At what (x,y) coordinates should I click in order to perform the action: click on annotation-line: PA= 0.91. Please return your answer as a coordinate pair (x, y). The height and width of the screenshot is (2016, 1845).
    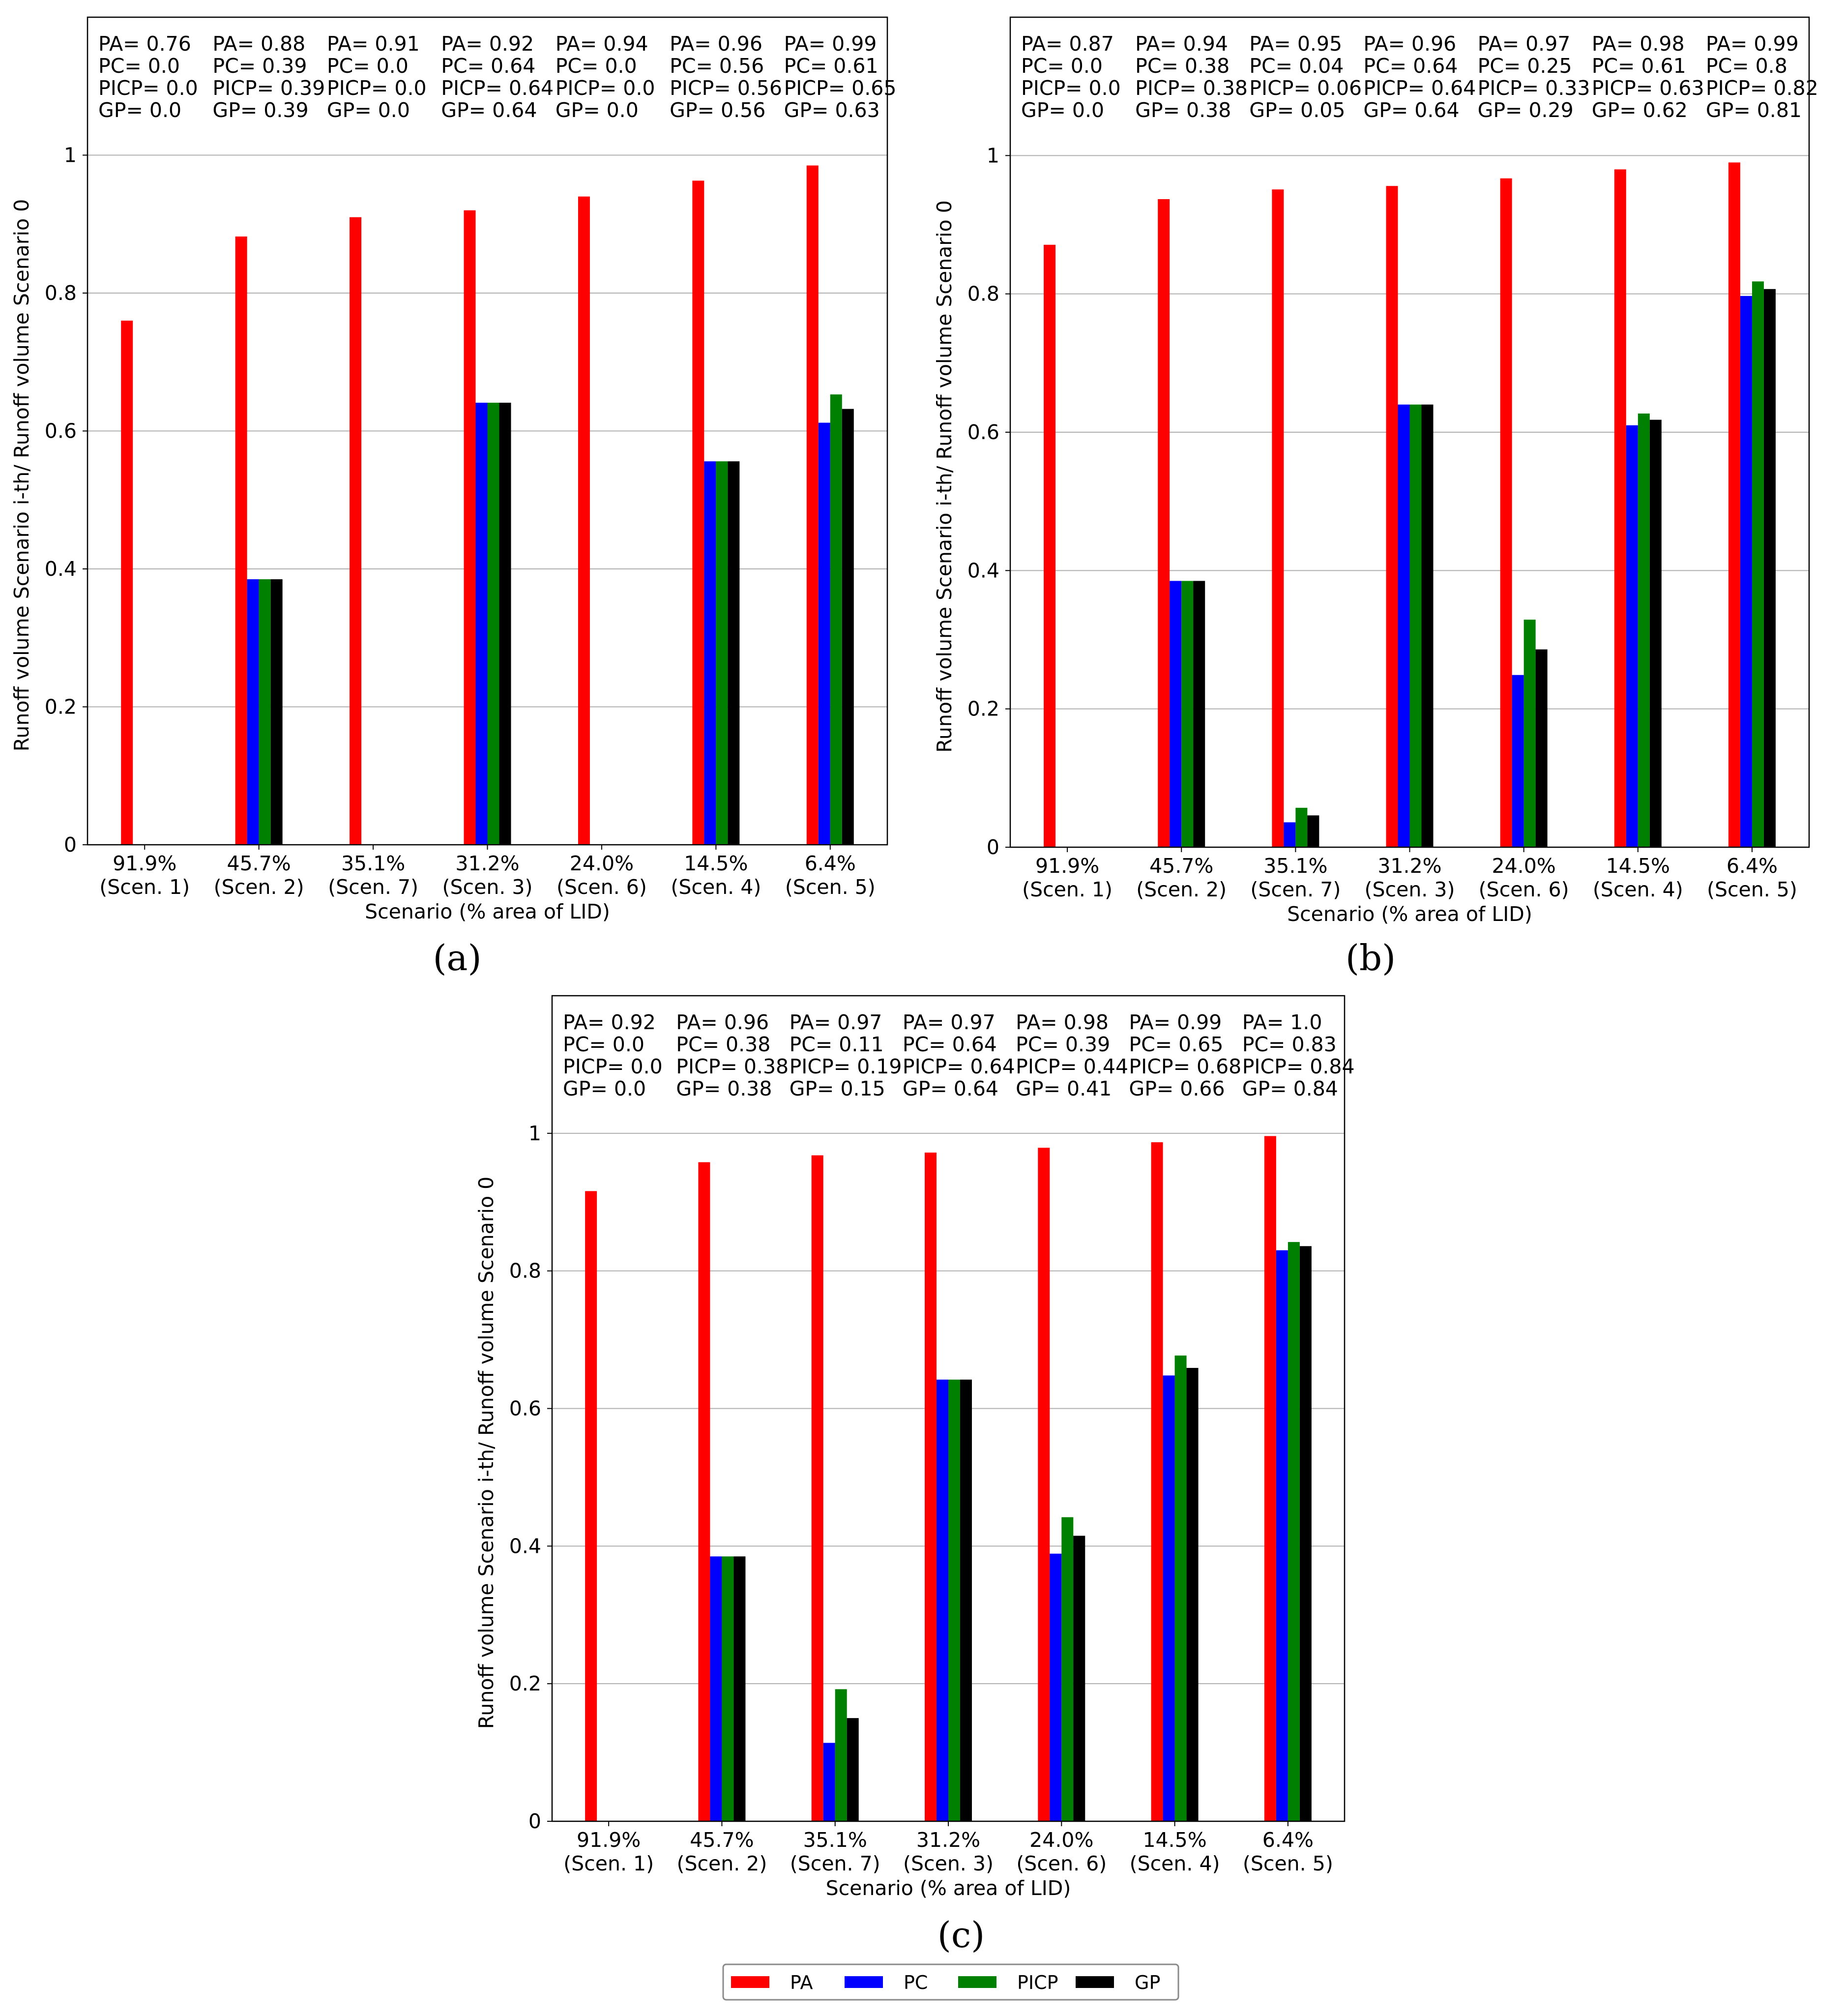
    Looking at the image, I should click on (373, 44).